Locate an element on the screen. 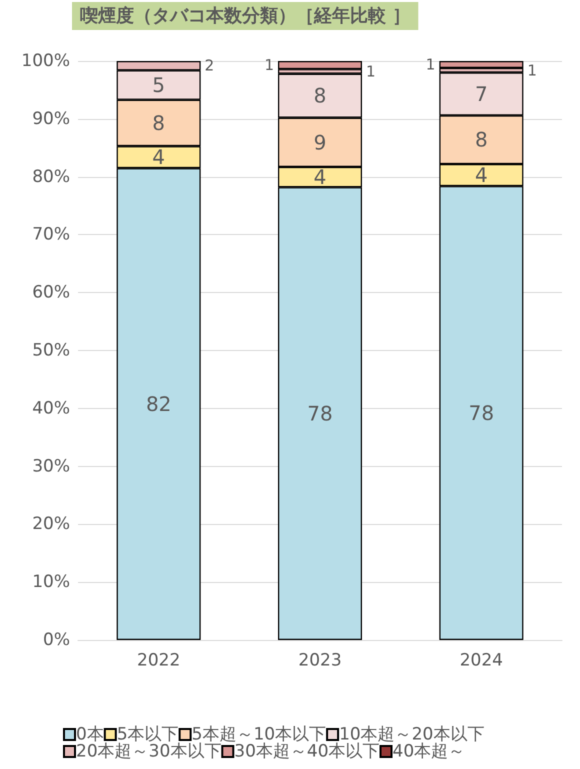 The height and width of the screenshot is (769, 580). data-label: 7 is located at coordinates (481, 94).